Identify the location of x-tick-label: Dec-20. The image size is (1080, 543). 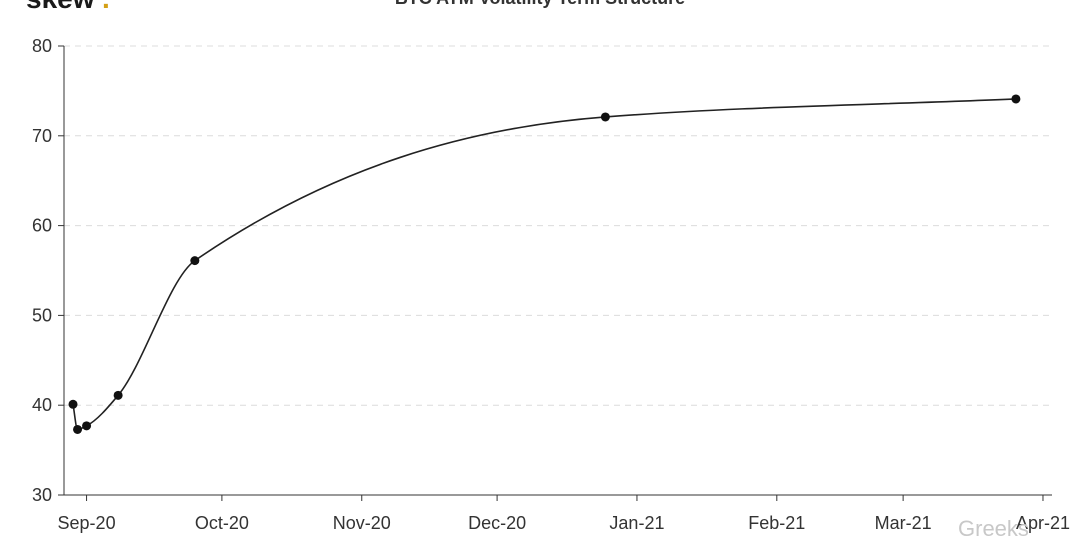
(497, 523).